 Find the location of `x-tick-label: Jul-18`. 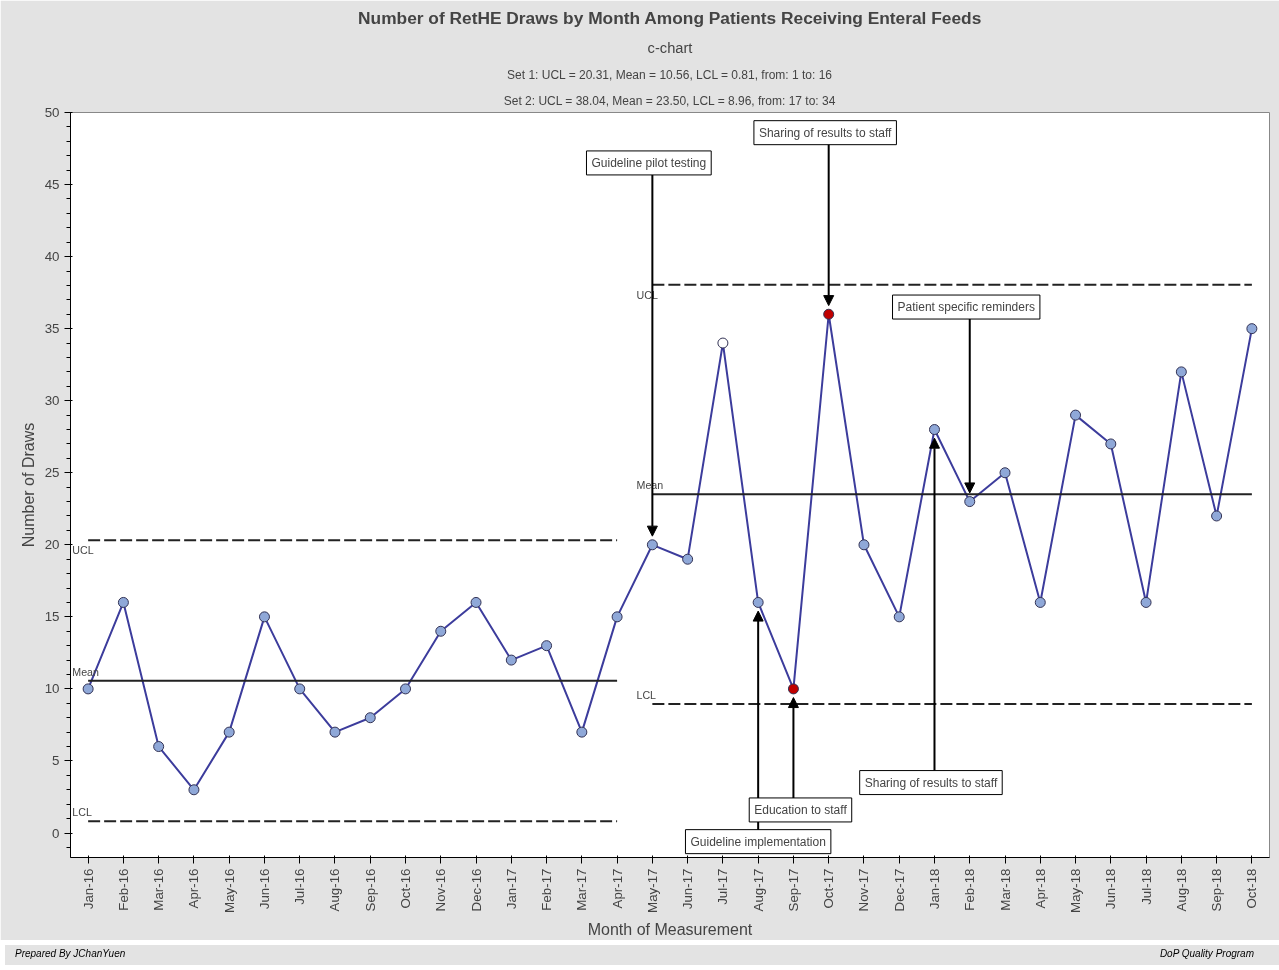

x-tick-label: Jul-18 is located at coordinates (1146, 886).